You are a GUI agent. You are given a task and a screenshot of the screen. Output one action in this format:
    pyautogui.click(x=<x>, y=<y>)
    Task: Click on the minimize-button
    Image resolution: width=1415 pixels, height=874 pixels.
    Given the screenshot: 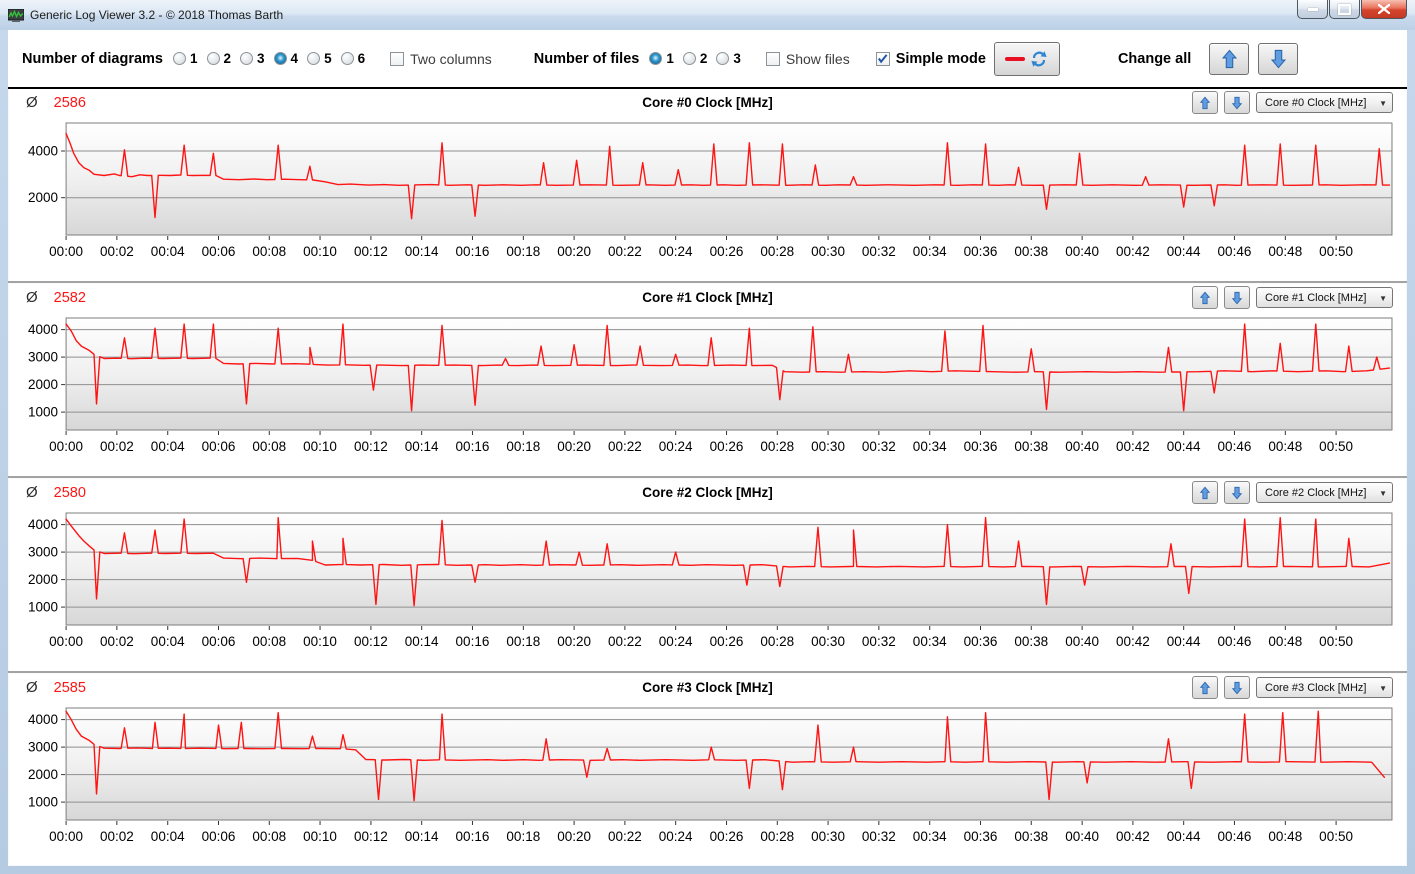 What is the action you would take?
    pyautogui.click(x=1312, y=9)
    